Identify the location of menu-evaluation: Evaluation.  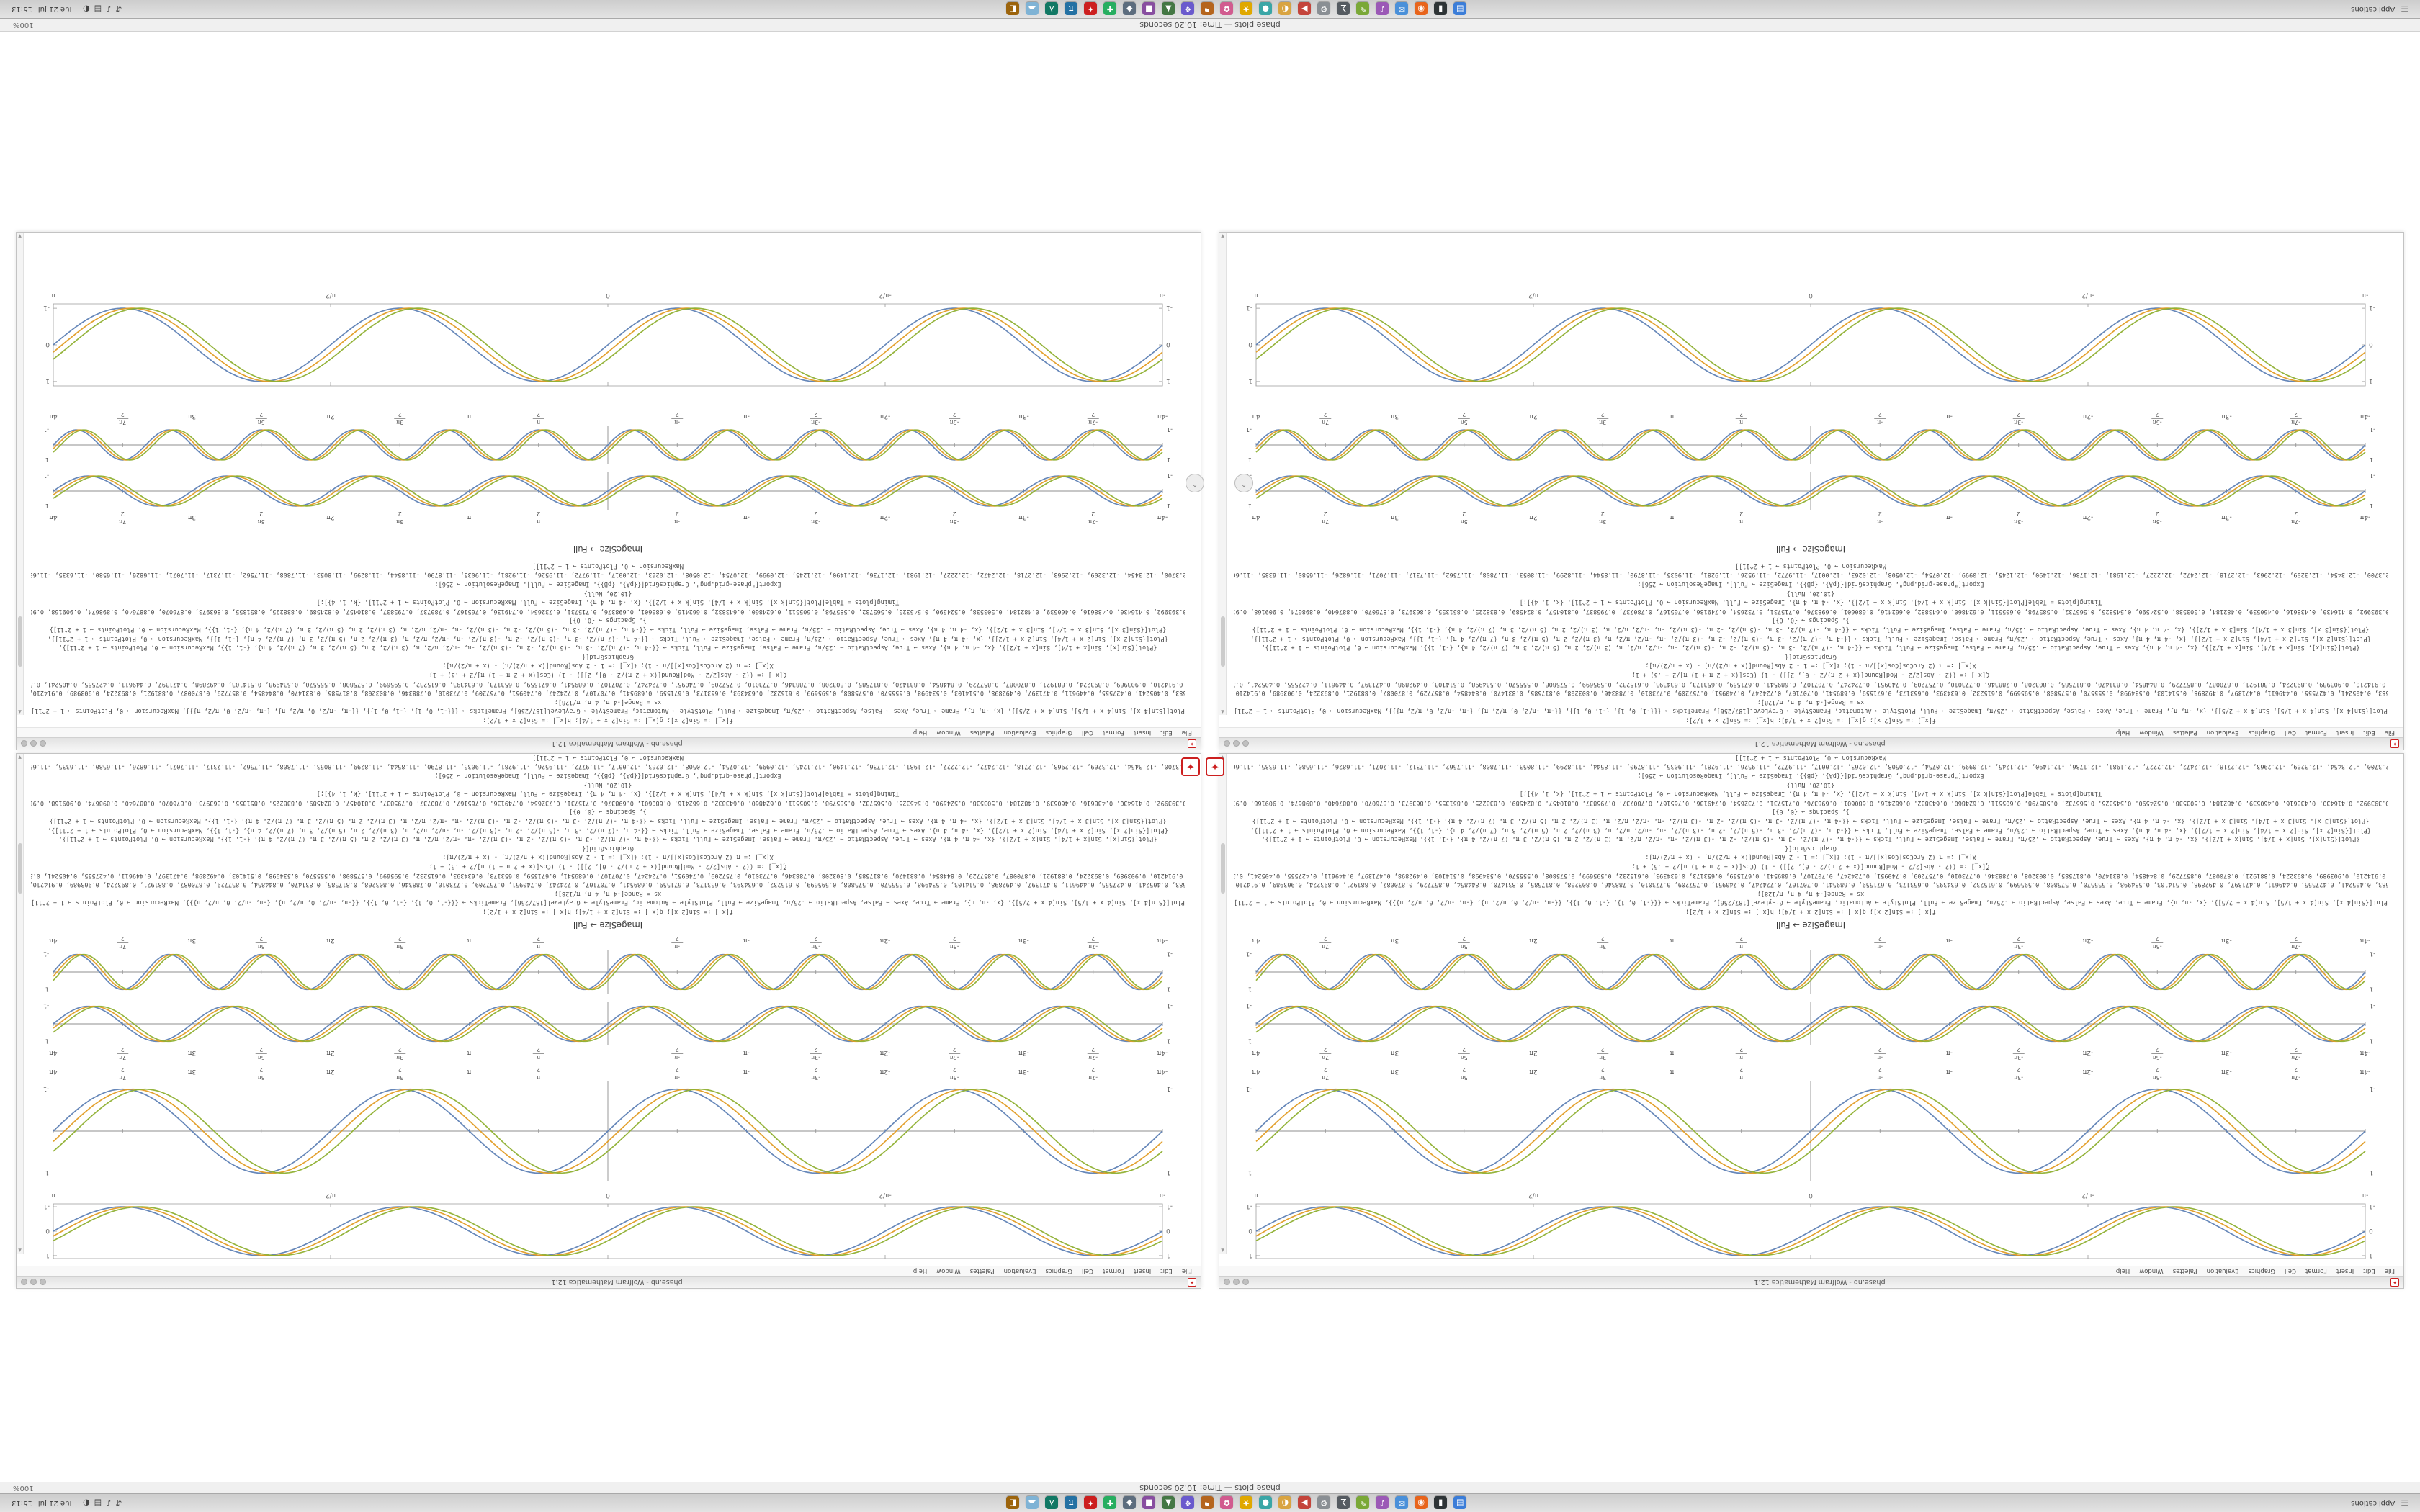
(1019, 733).